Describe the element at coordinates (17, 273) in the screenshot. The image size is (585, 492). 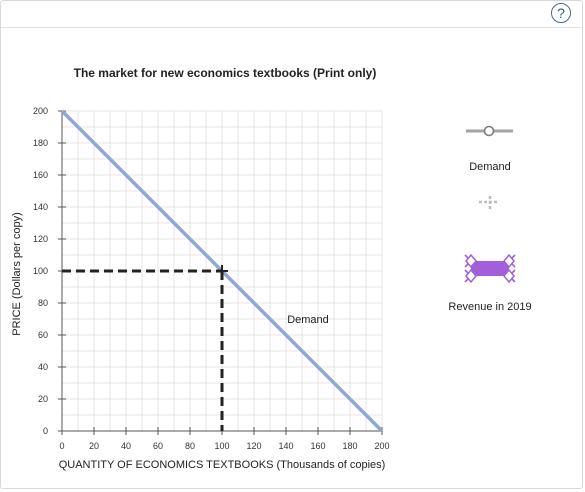
I see `y-axis-label: PRICE (Dollars per copy)` at that location.